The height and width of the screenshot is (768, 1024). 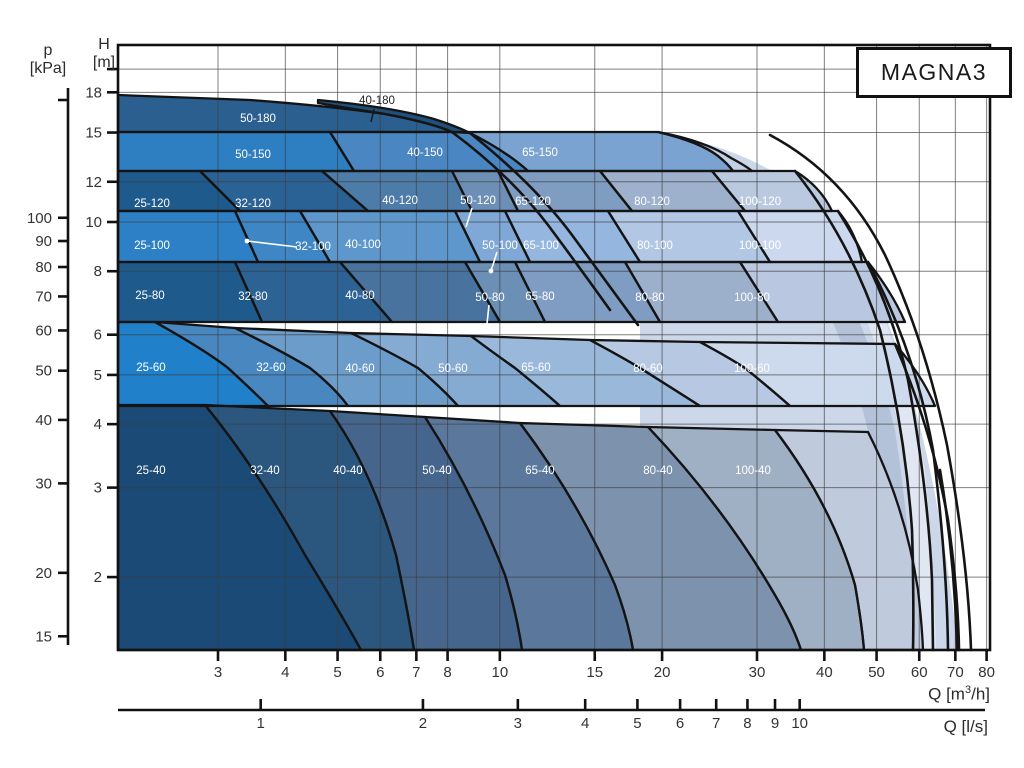 What do you see at coordinates (500, 246) in the screenshot?
I see `region-label-50-100: 50-100` at bounding box center [500, 246].